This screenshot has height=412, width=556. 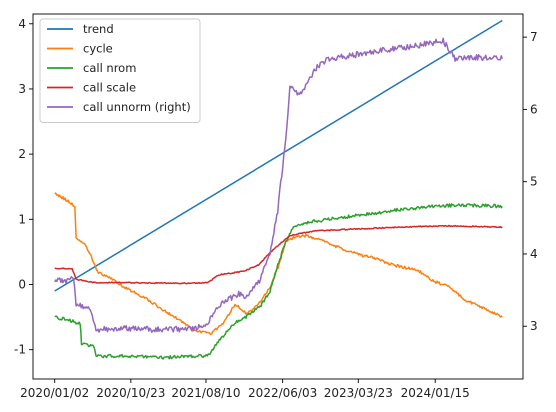 What do you see at coordinates (109, 88) in the screenshot?
I see `legend-label: call scale` at bounding box center [109, 88].